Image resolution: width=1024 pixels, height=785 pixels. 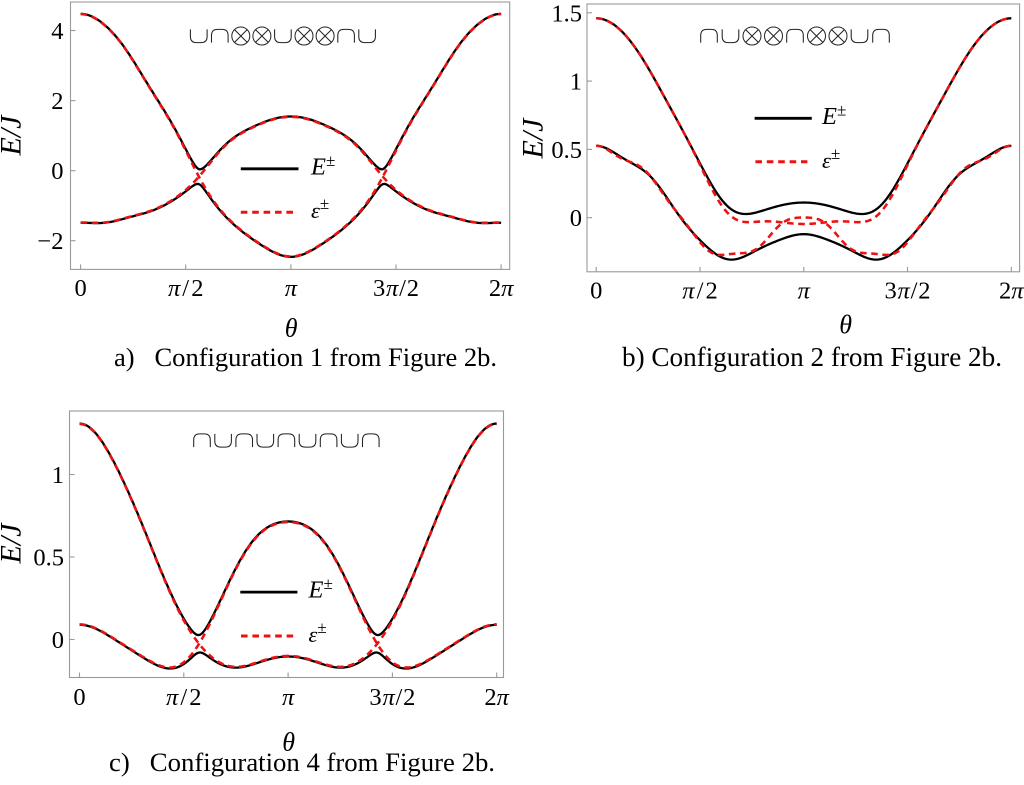 What do you see at coordinates (812, 357) in the screenshot?
I see `svg-text:b) Configuration 2 from Figure: b) Configuration 2 from Figure 2b.` at bounding box center [812, 357].